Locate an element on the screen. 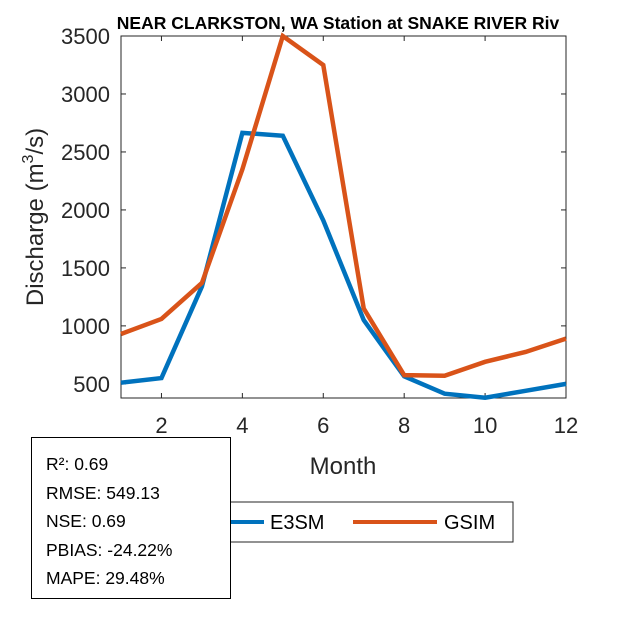  legend-label-gsim: GSIM is located at coordinates (469, 523).